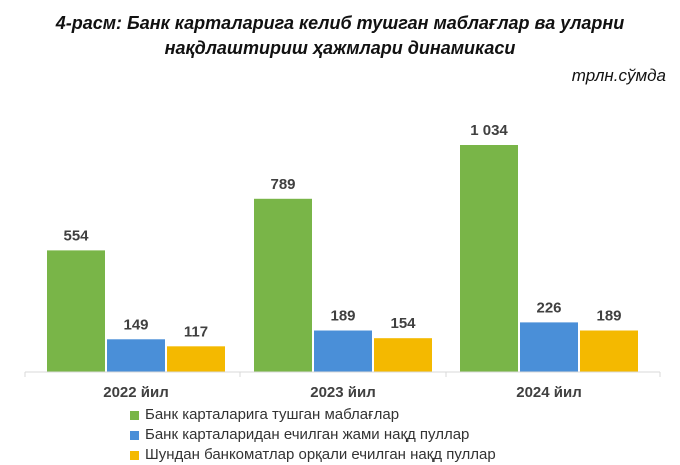  Describe the element at coordinates (136, 392) in the screenshot. I see `x-tick-label: 2022 йил` at that location.